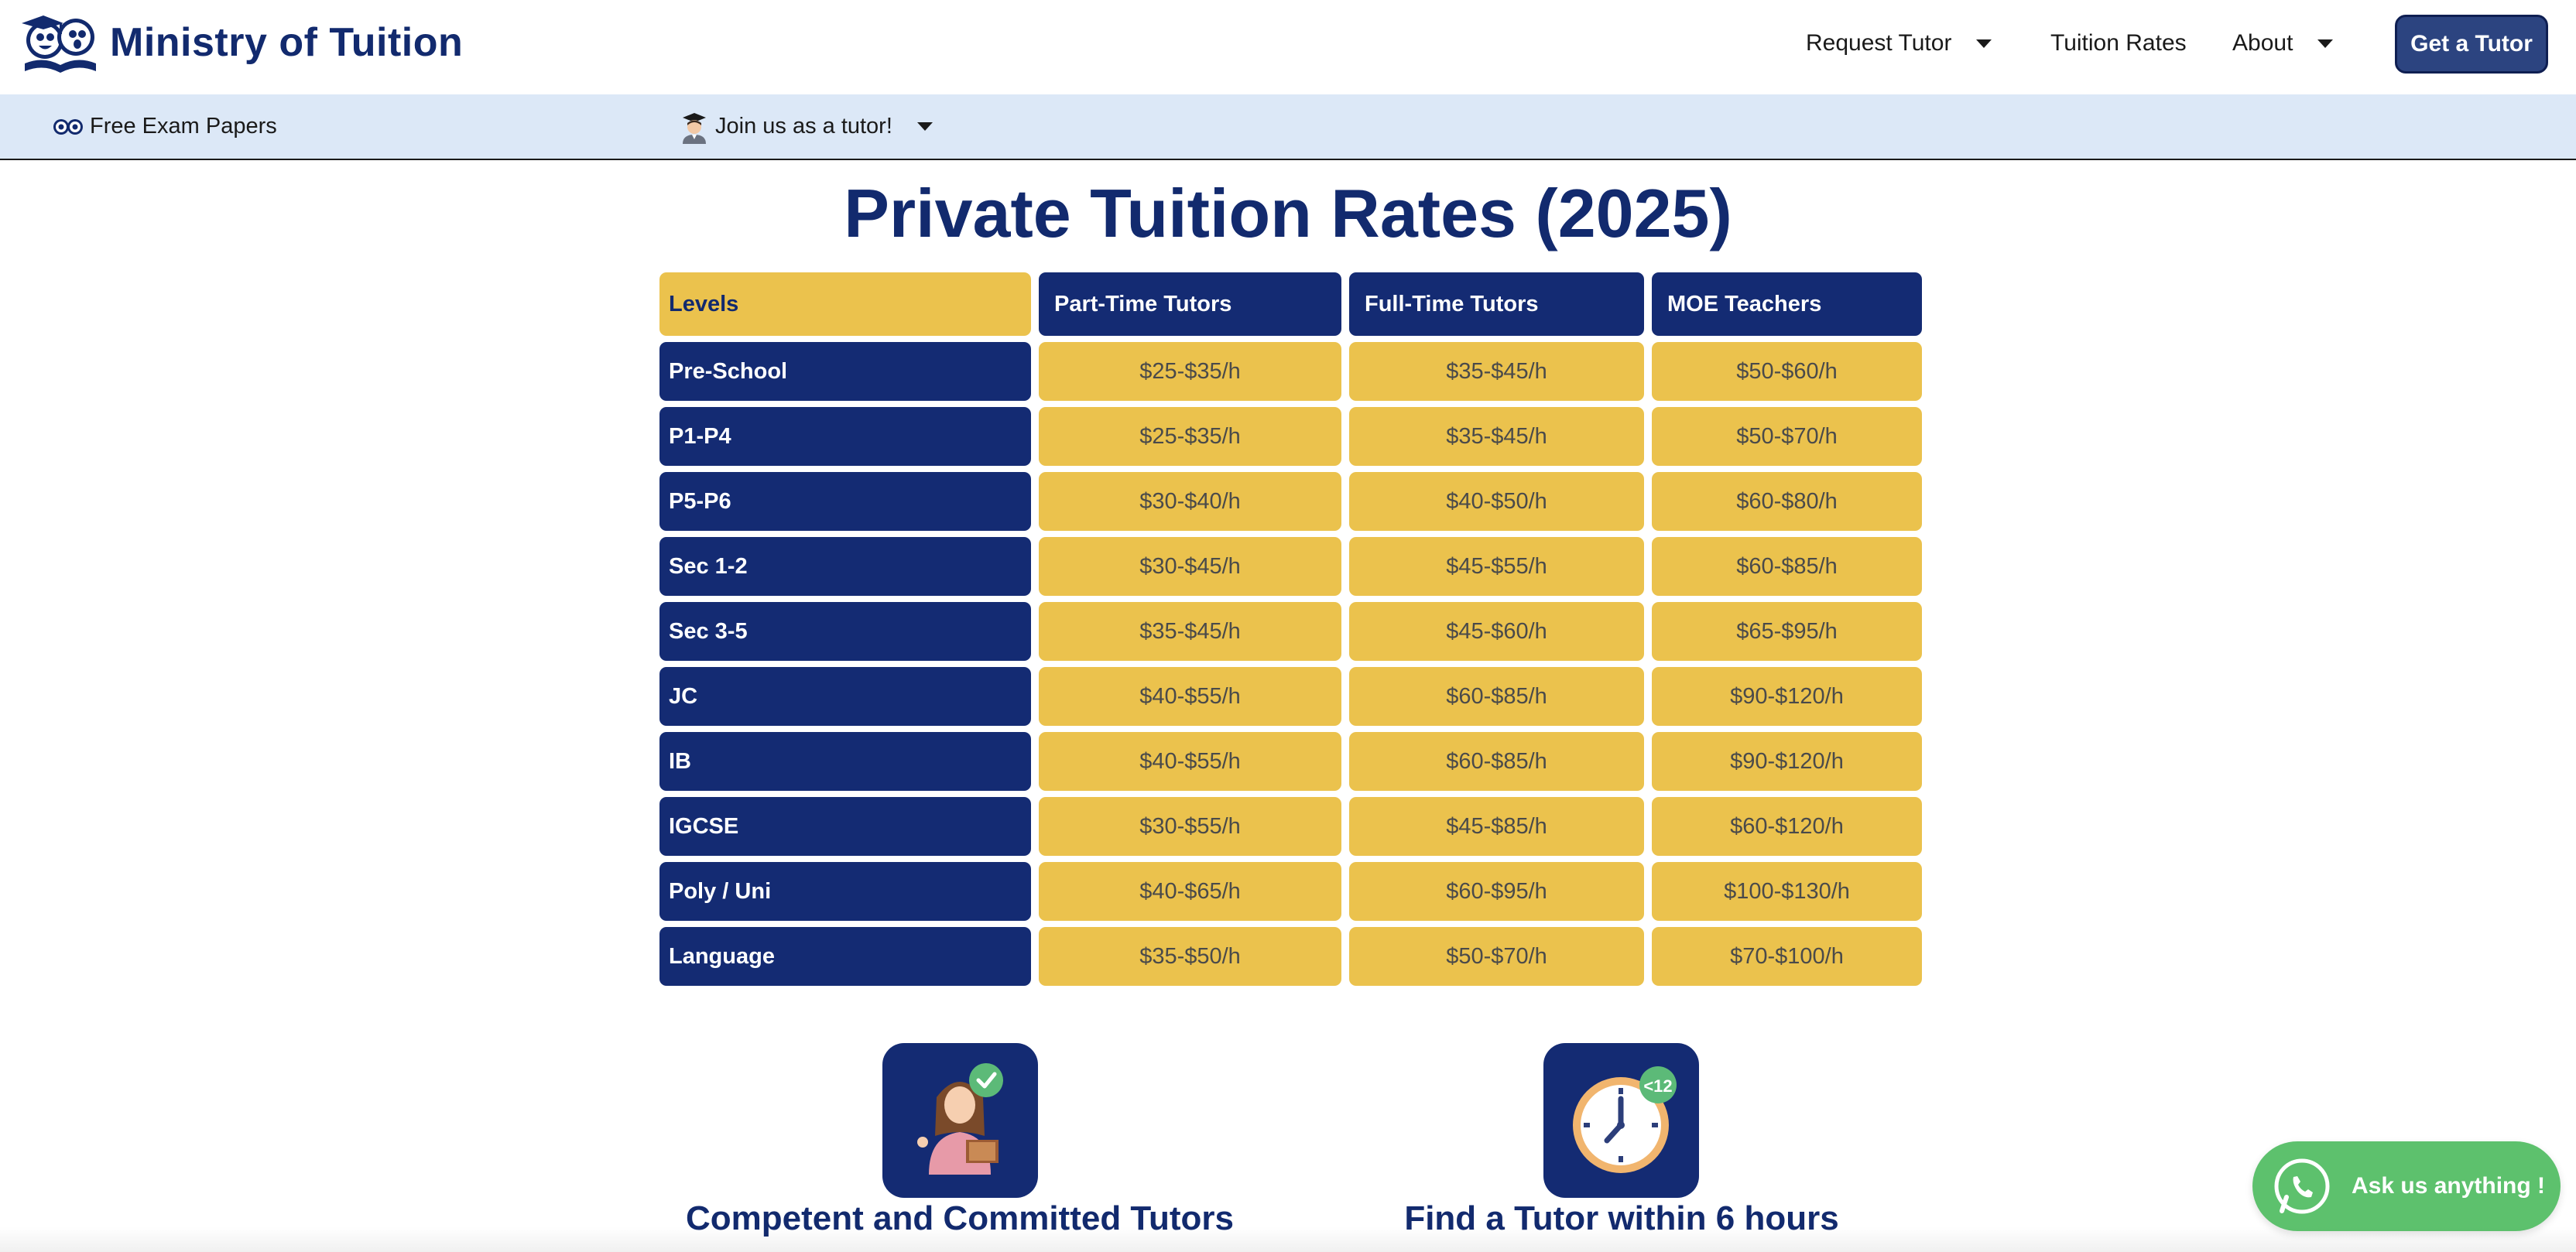 The height and width of the screenshot is (1252, 2576). Describe the element at coordinates (1288, 1239) in the screenshot. I see `bottom-fade` at that location.